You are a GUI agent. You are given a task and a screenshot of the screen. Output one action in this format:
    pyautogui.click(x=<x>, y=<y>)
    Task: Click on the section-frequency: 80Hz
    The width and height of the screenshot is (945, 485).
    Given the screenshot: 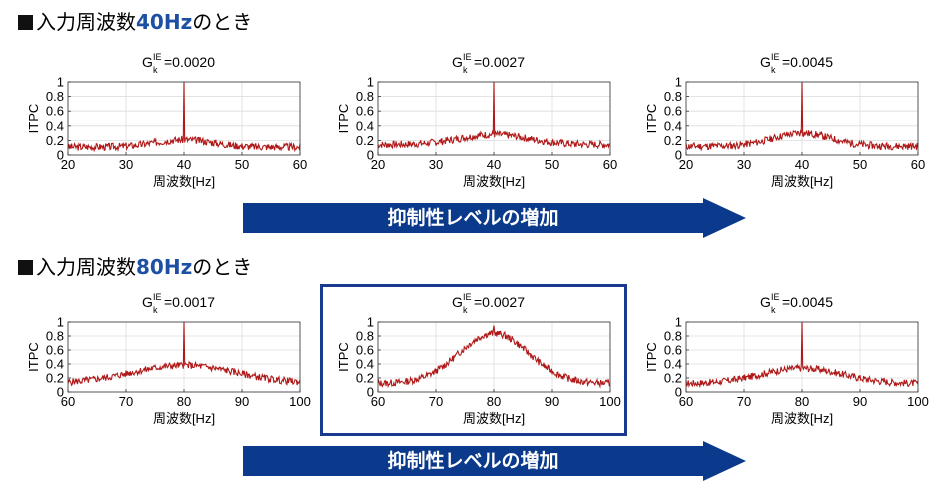 What is the action you would take?
    pyautogui.click(x=164, y=267)
    